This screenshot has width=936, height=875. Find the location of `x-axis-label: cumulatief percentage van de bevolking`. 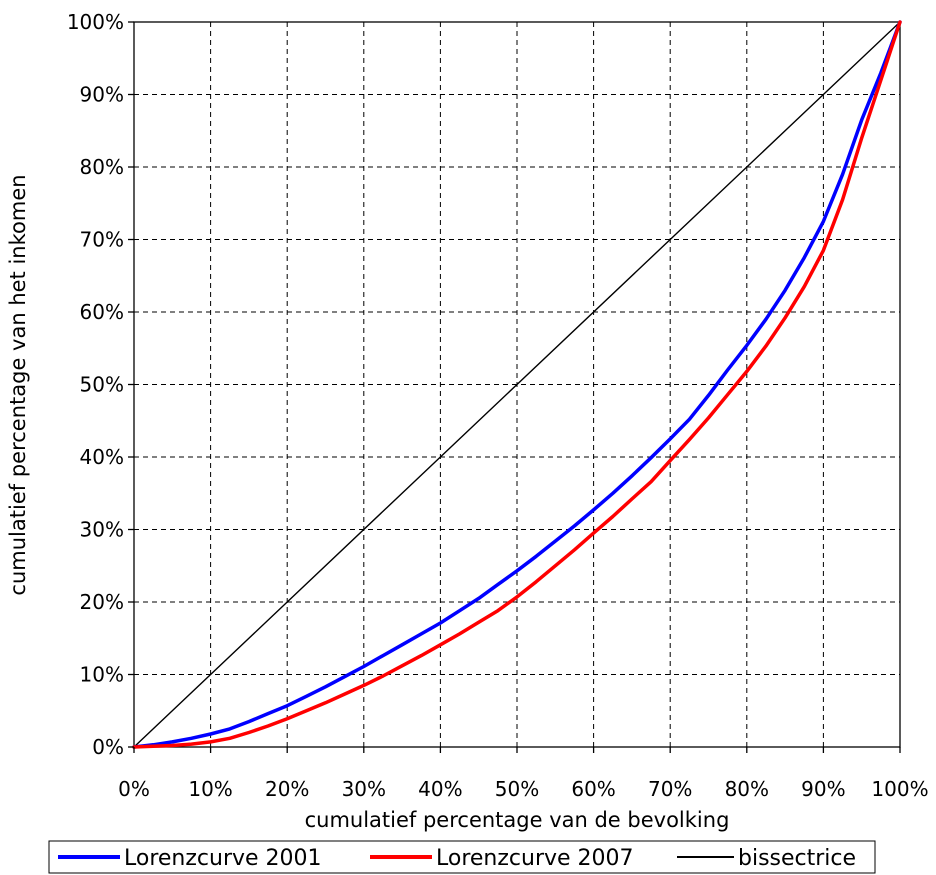

x-axis-label: cumulatief percentage van de bevolking is located at coordinates (517, 820).